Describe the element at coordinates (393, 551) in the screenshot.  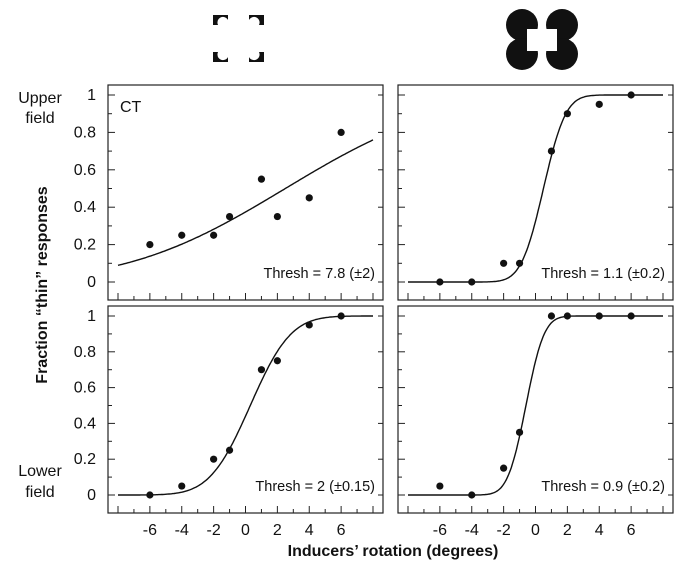
I see `x-axis-title: Inducers’ rotation (degrees)` at that location.